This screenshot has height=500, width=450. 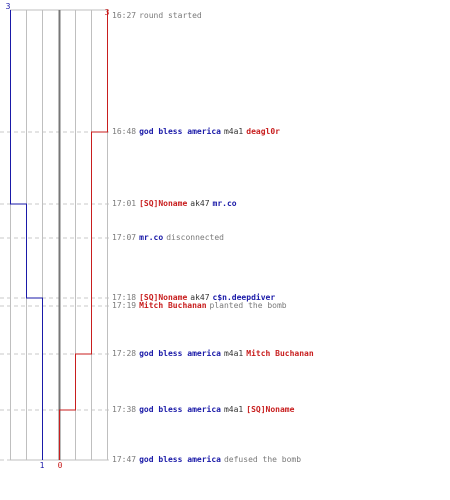 I want to click on ct-alive-line, so click(x=26, y=235).